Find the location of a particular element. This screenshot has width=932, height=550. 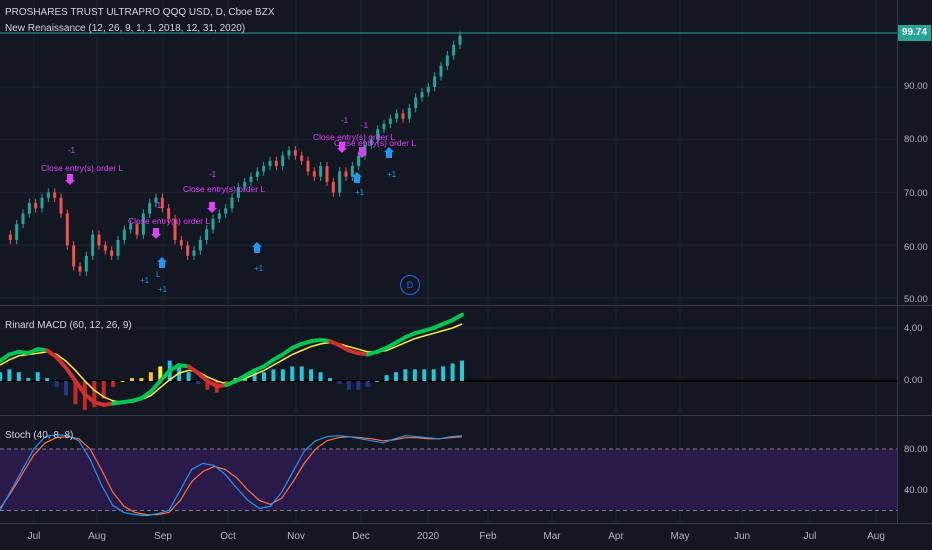

dividend-marker-icon: D is located at coordinates (410, 285).